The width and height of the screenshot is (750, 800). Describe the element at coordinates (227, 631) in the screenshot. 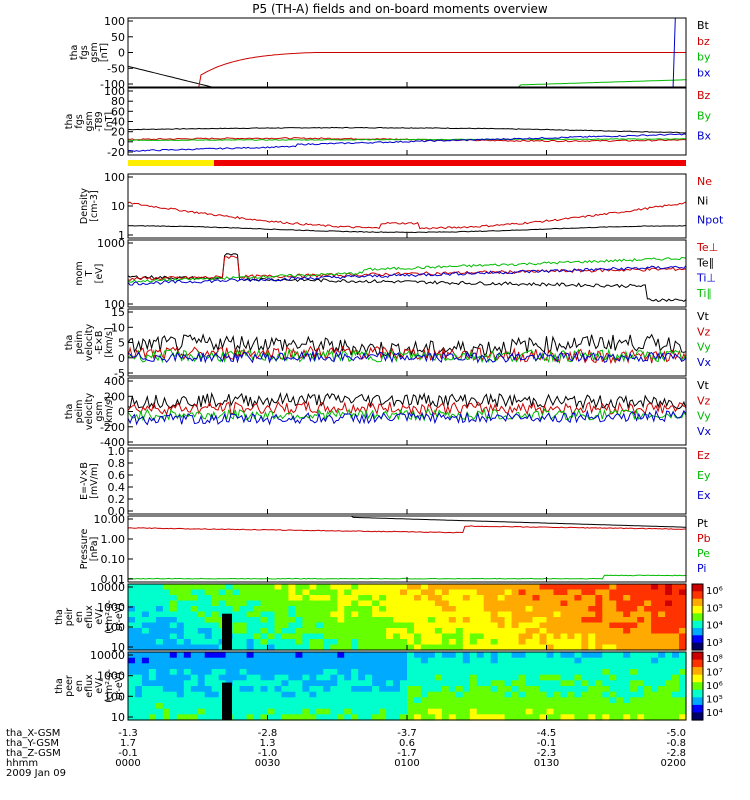

I see `data-gap` at that location.